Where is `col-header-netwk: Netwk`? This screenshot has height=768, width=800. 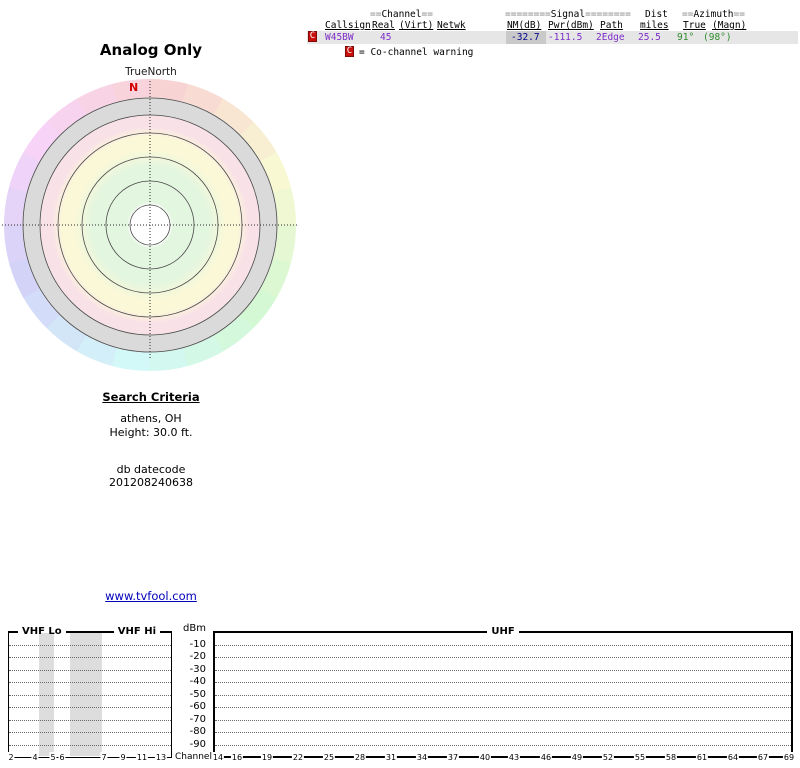 col-header-netwk: Netwk is located at coordinates (451, 25).